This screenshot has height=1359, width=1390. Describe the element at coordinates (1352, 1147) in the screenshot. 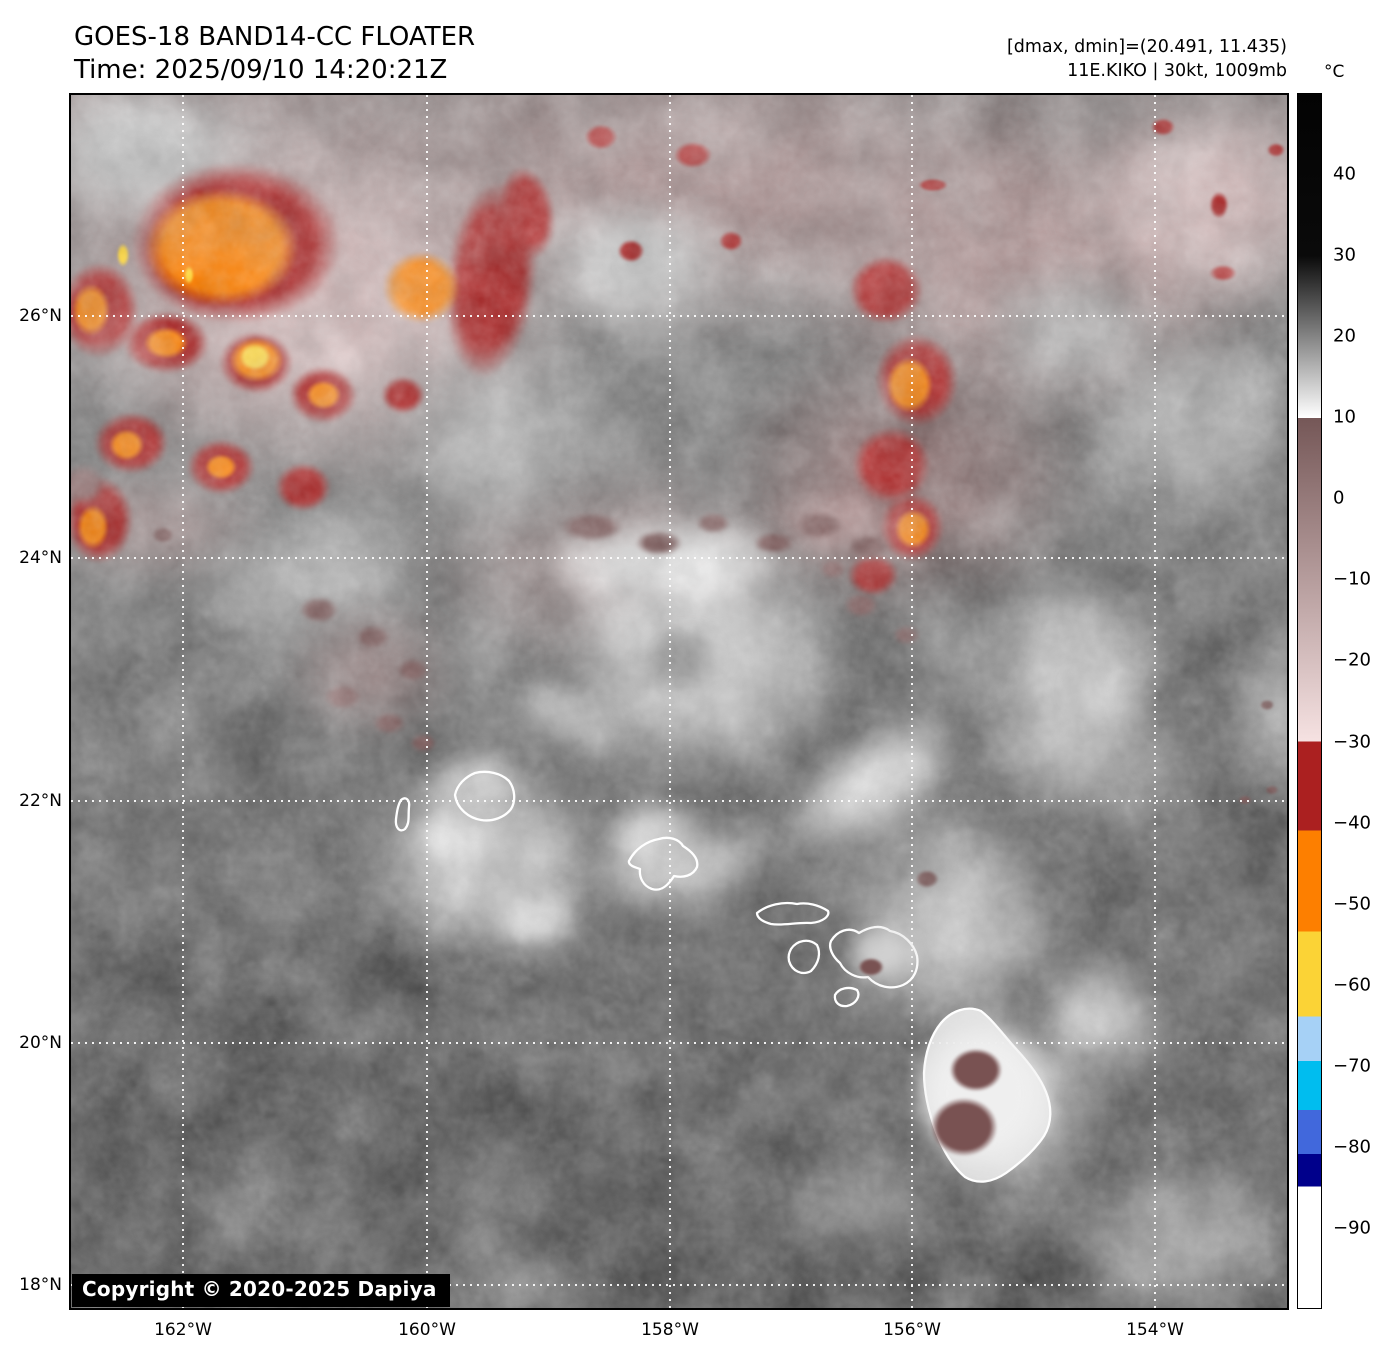

I see `colorbar-tick-label: −80` at that location.